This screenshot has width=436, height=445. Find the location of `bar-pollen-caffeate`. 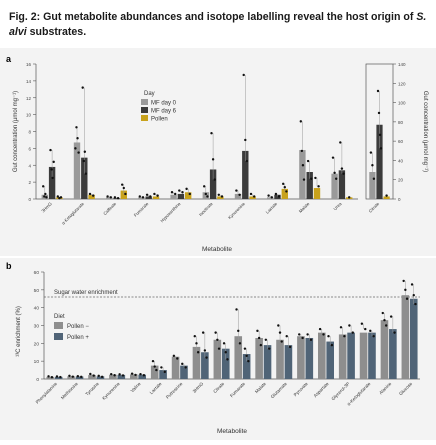

bar-pollen-caffeate is located at coordinates (123, 194).